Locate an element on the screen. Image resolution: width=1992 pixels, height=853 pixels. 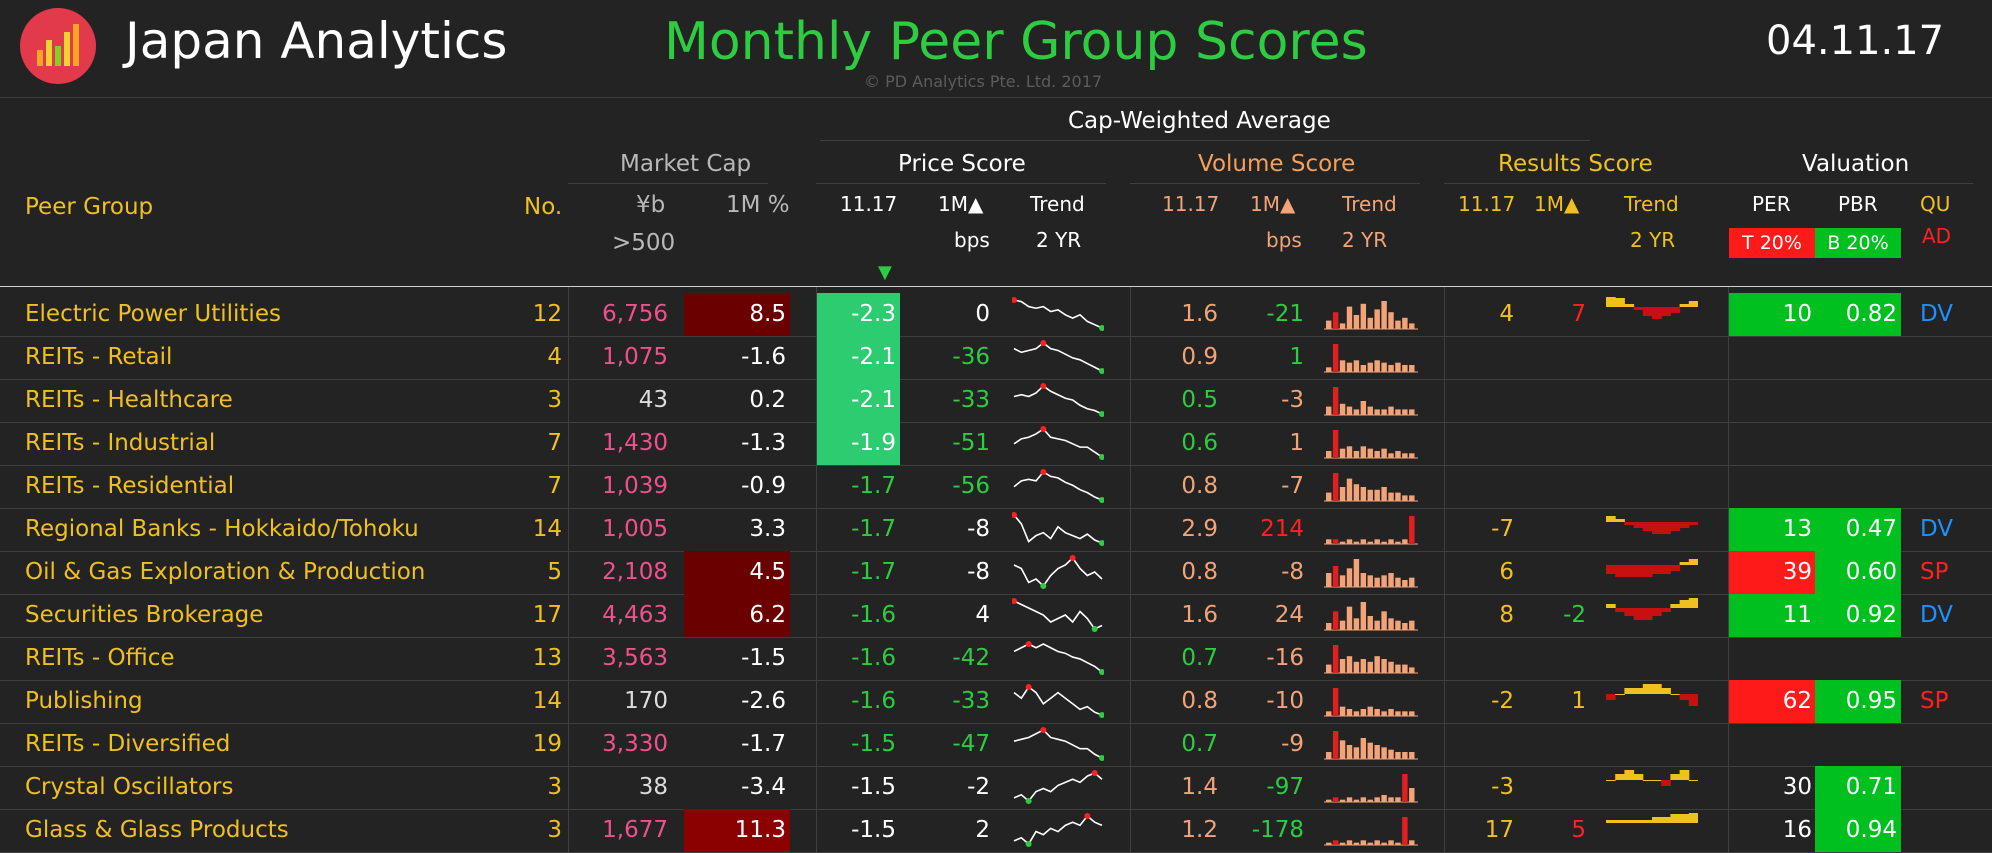
per-value is located at coordinates (1770, 357).